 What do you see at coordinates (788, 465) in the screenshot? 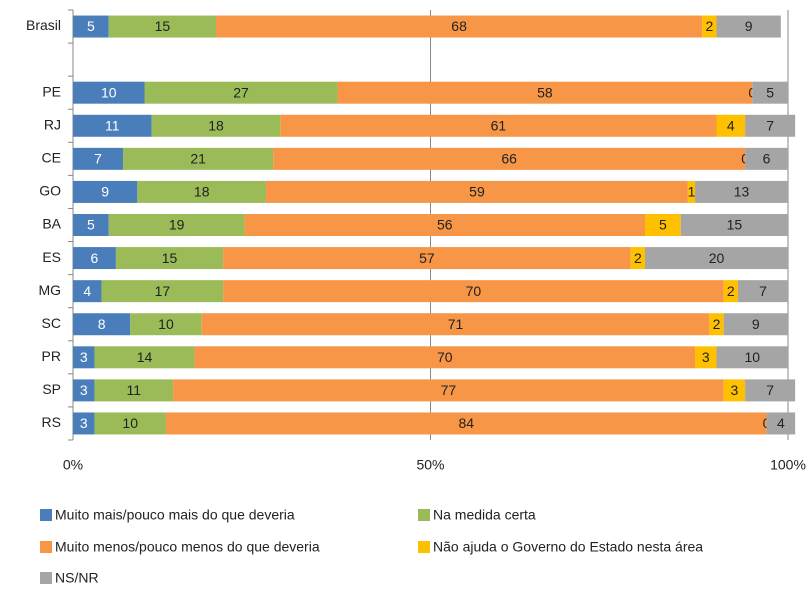
I see `x-tick-label: 100%` at bounding box center [788, 465].